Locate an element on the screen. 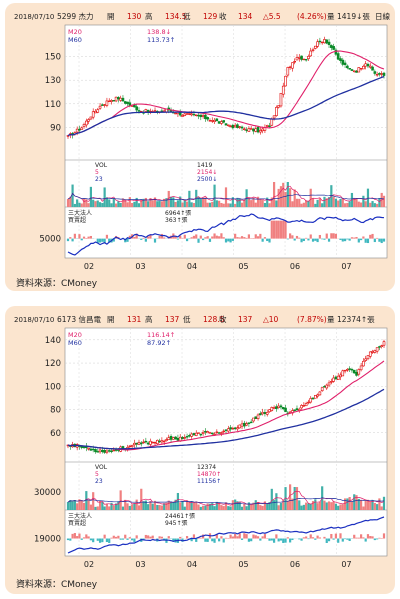 The height and width of the screenshot is (599, 400). ma-legend-label: M20 is located at coordinates (75, 335).